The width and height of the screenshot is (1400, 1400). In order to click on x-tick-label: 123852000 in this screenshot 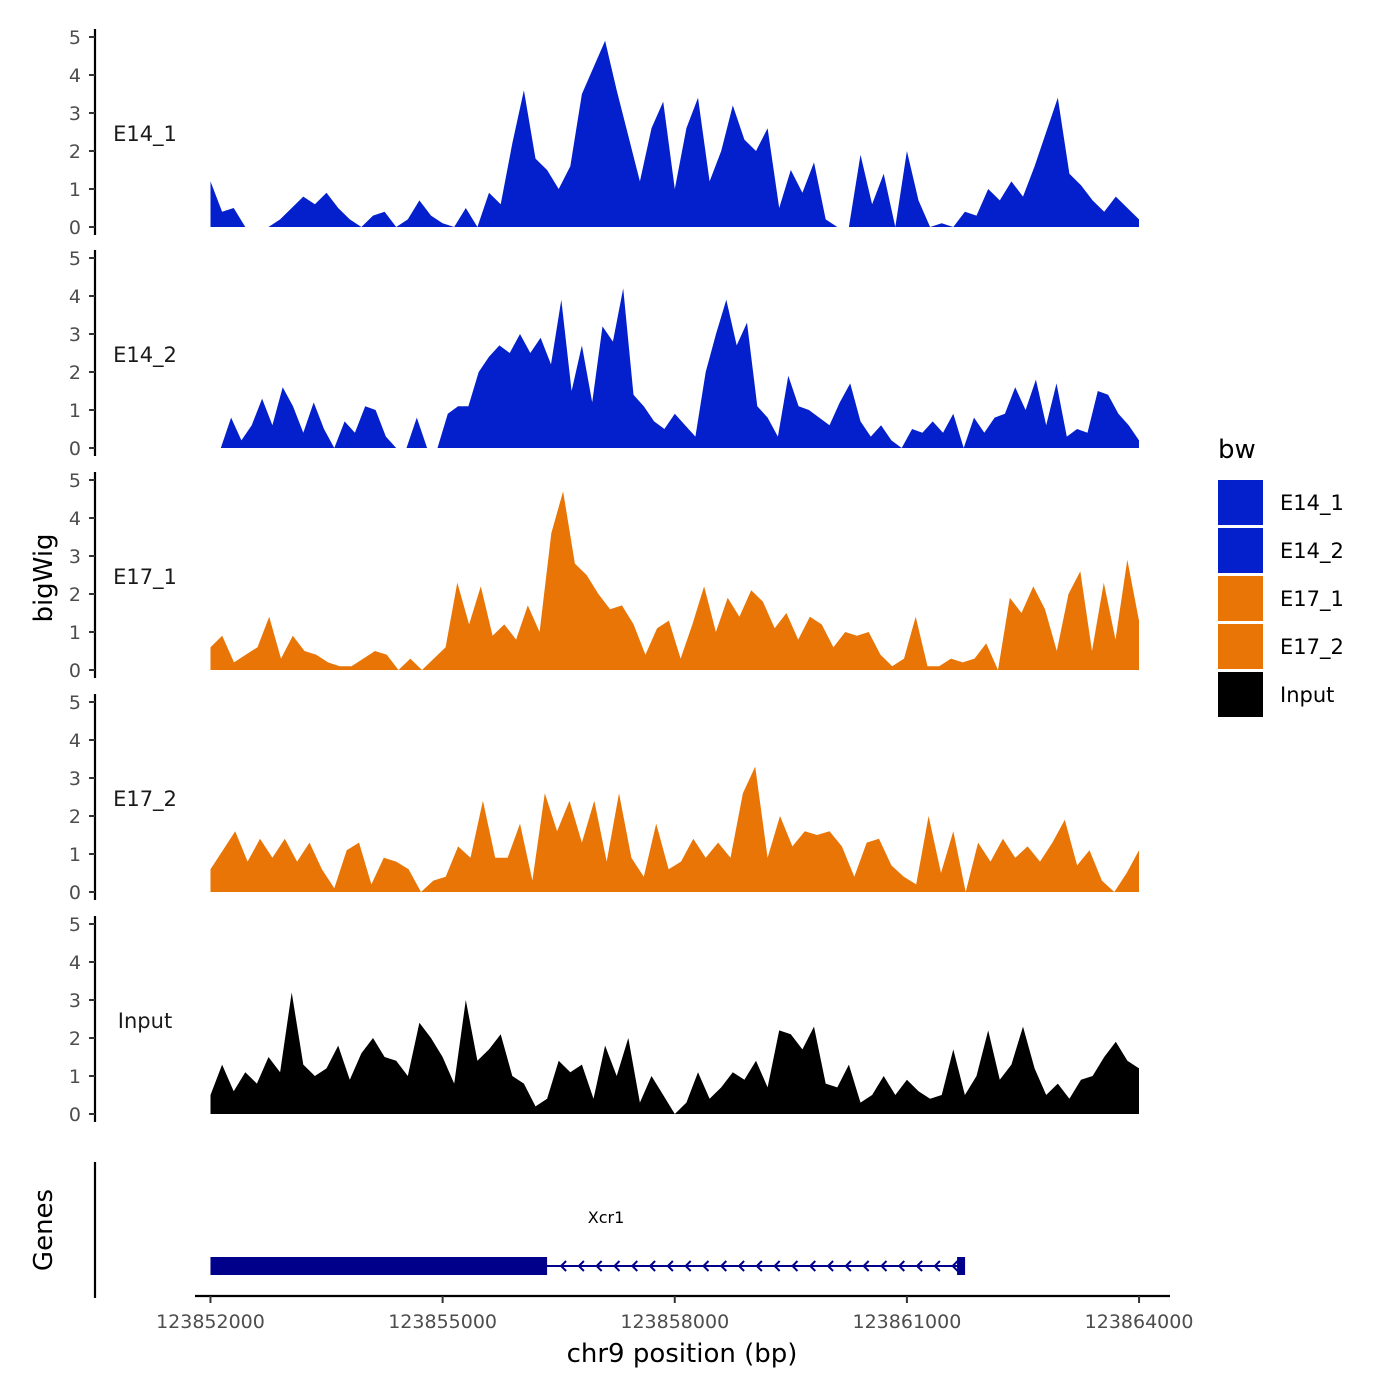, I will do `click(210, 1322)`.